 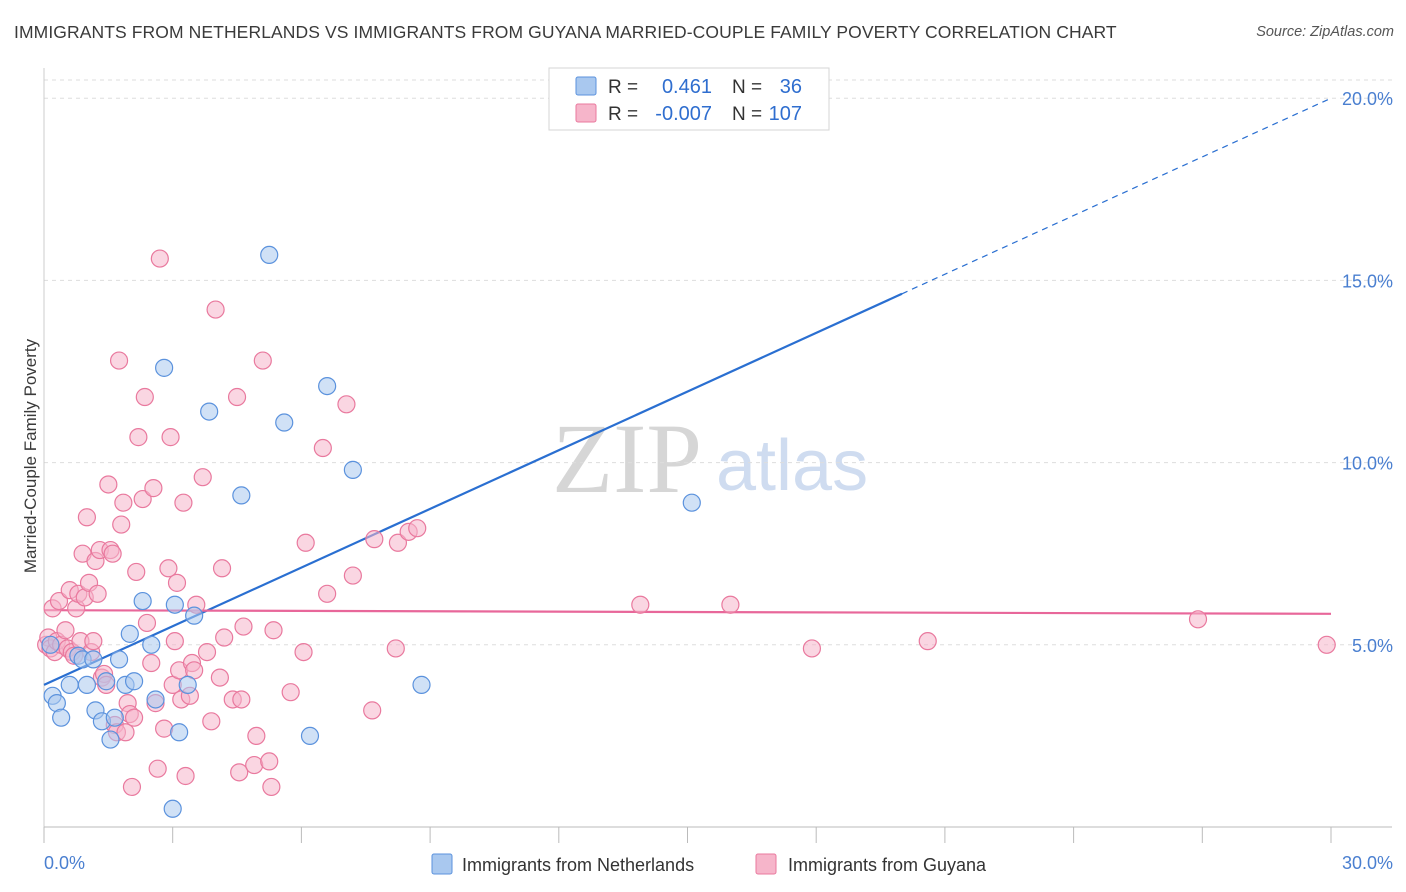 I want to click on watermark-atlas: atlas, so click(x=792, y=466).